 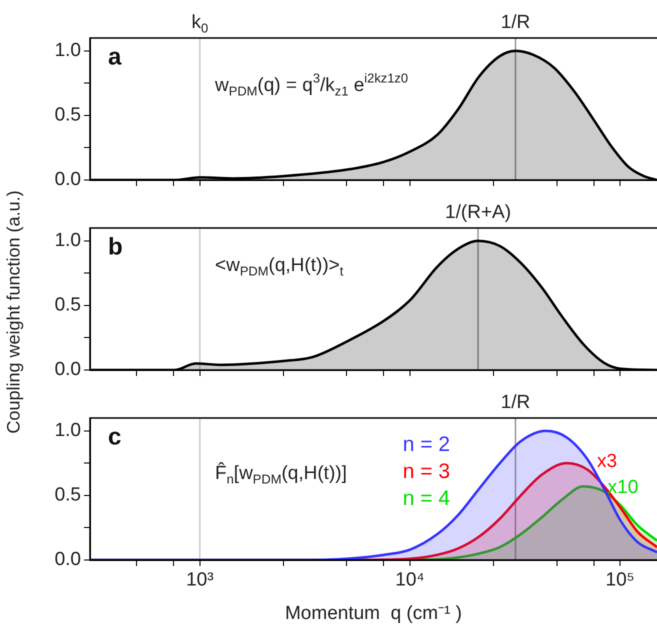 I want to click on y-axis-title: Coupling weight function (a.u.), so click(x=14, y=312).